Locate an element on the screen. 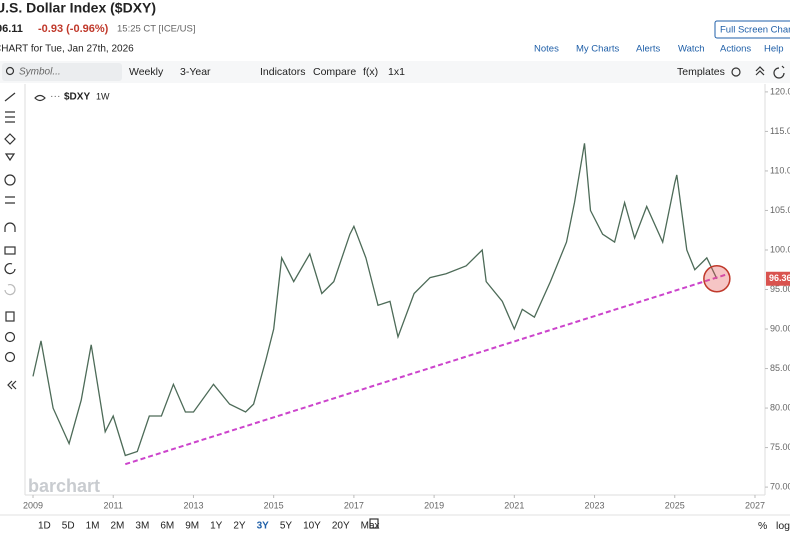 The height and width of the screenshot is (540, 790). period-button: 1M is located at coordinates (93, 526).